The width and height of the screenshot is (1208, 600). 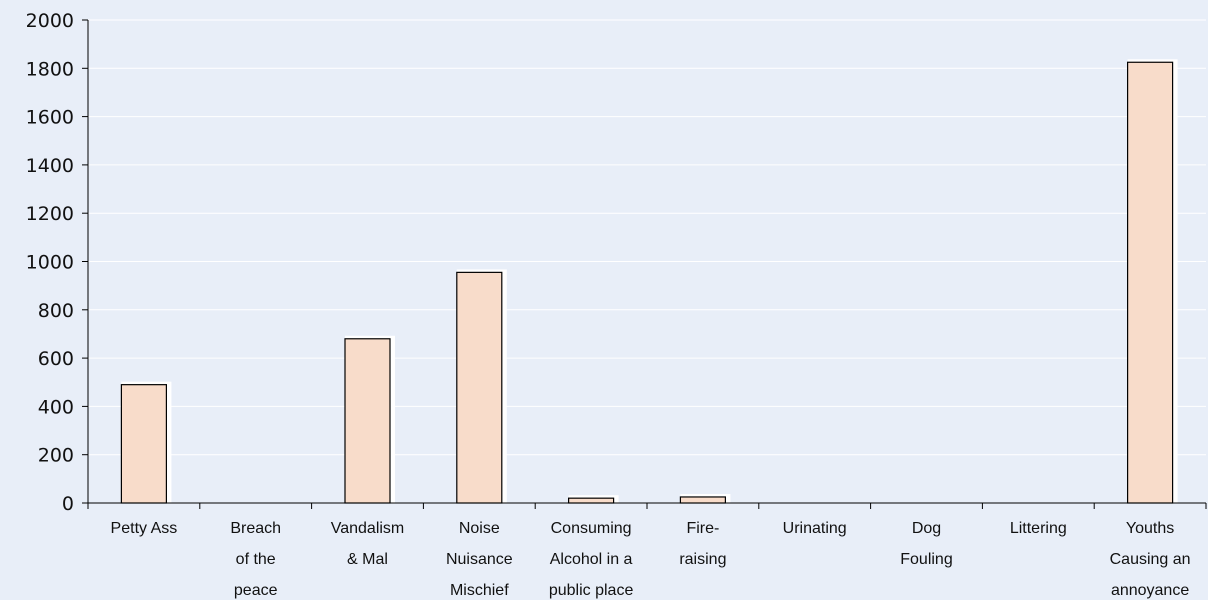 What do you see at coordinates (591, 590) in the screenshot?
I see `x-tick-label-line: public place` at bounding box center [591, 590].